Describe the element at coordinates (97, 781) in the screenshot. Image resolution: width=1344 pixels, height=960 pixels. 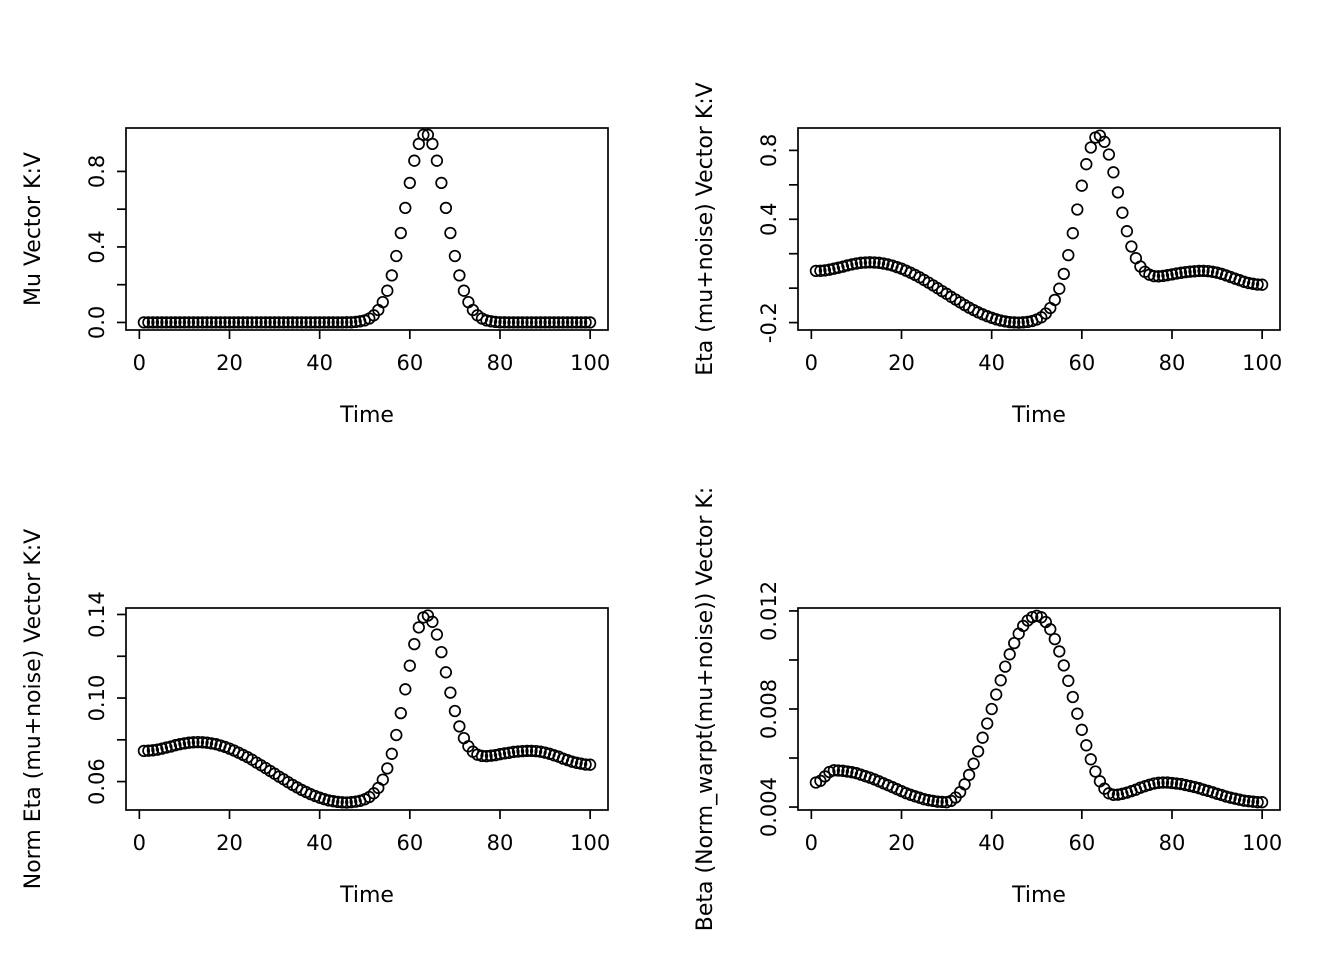
I see `y-tick-label: 0.06` at that location.